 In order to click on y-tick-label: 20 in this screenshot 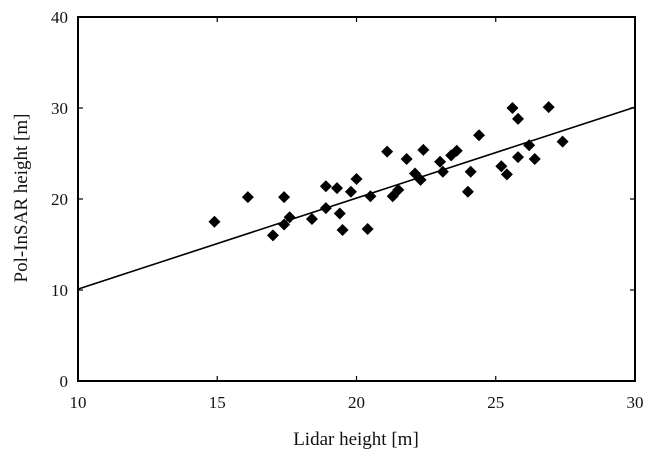, I will do `click(59, 199)`.